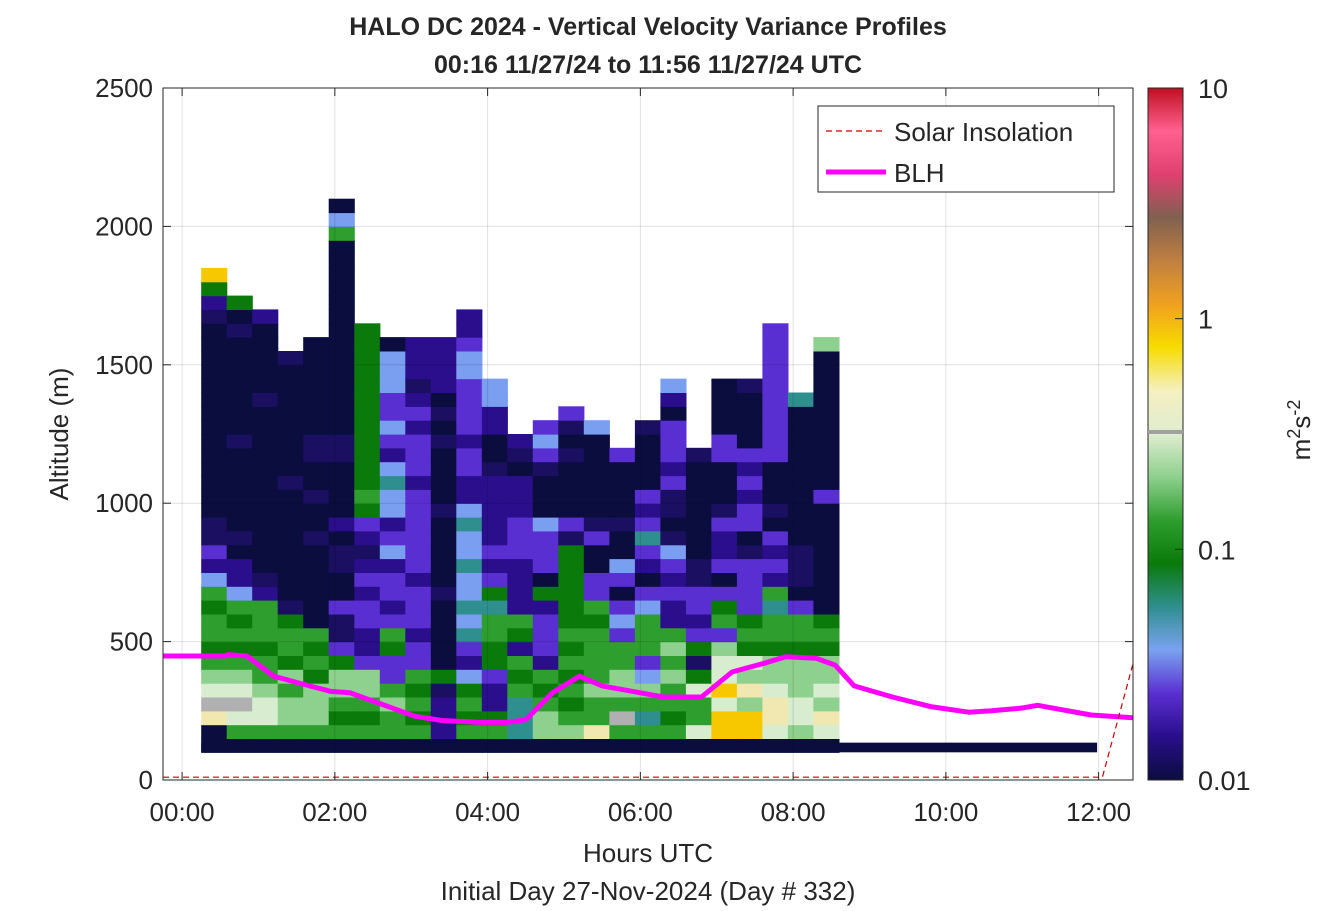 Image resolution: width=1343 pixels, height=911 pixels. What do you see at coordinates (966, 149) in the screenshot?
I see `legend-box` at bounding box center [966, 149].